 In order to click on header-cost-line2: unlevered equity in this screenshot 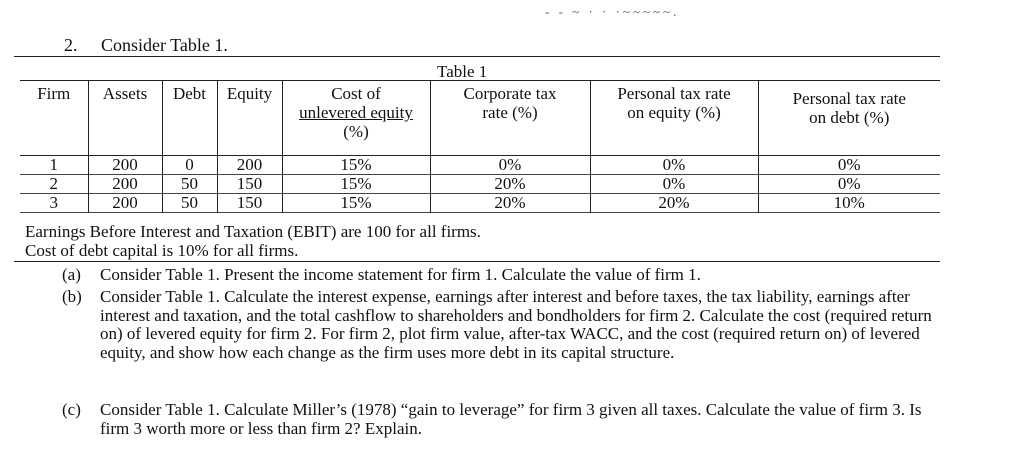, I will do `click(356, 112)`.